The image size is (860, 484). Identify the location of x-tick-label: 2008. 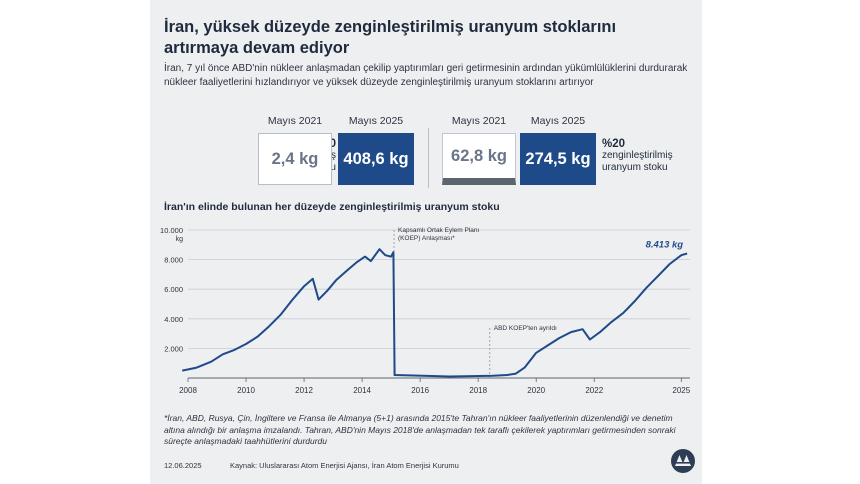
(188, 390).